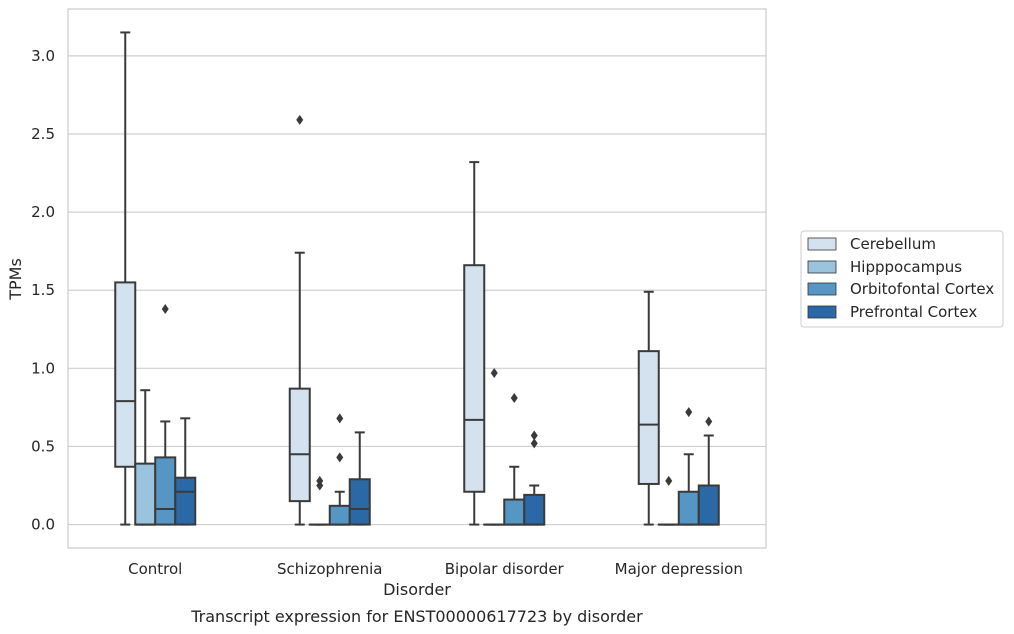 This screenshot has width=1014, height=634. I want to click on legend-item-hippocampus: Hipppocampus, so click(884, 267).